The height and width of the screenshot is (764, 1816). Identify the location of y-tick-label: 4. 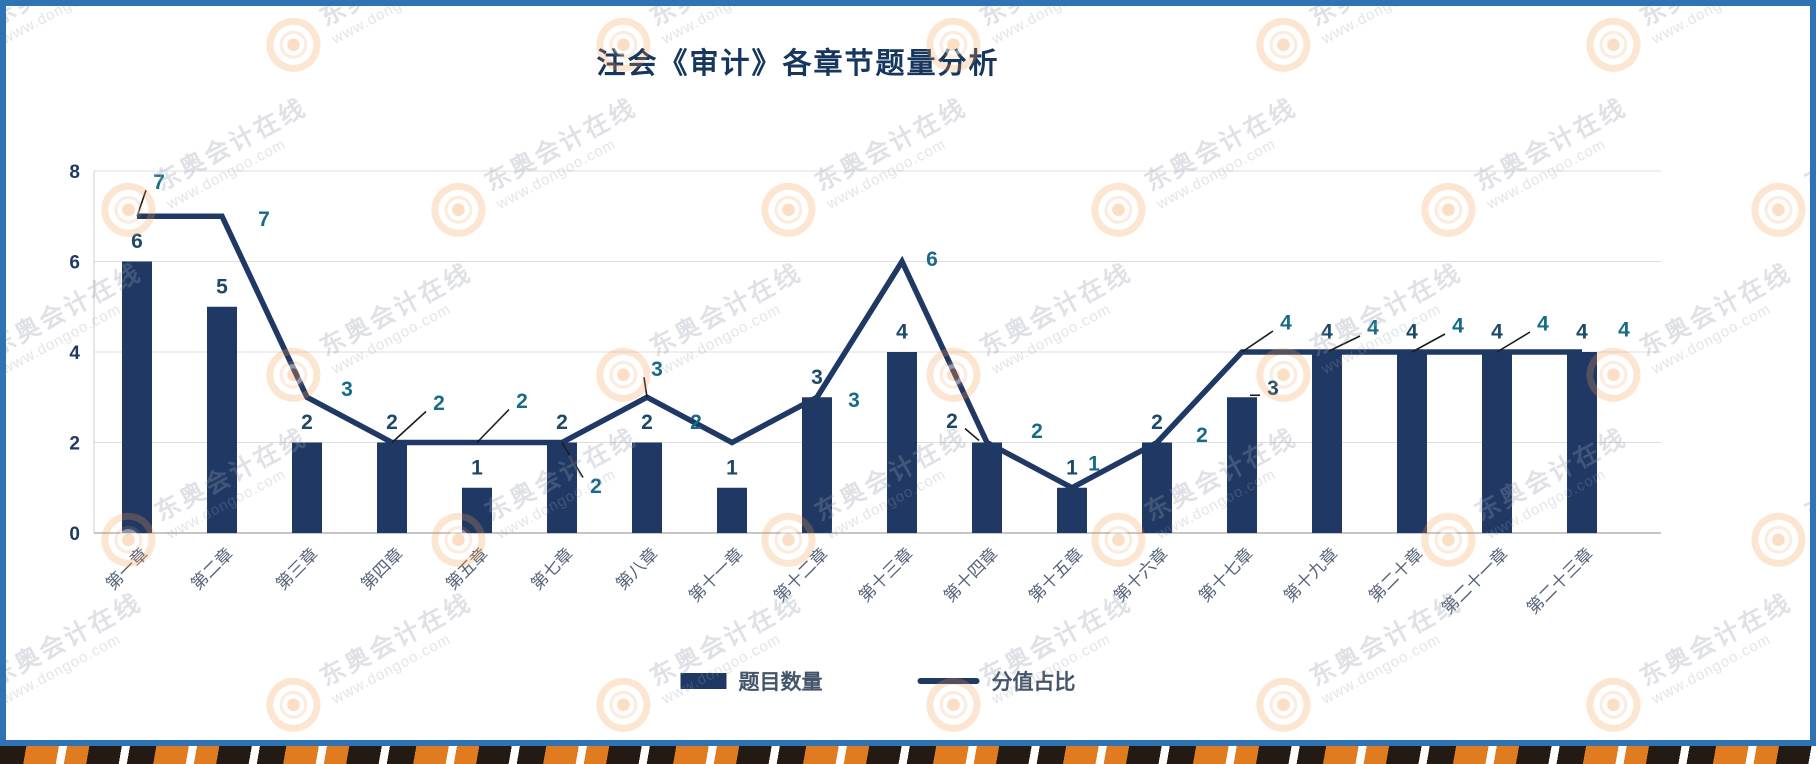
(74, 353).